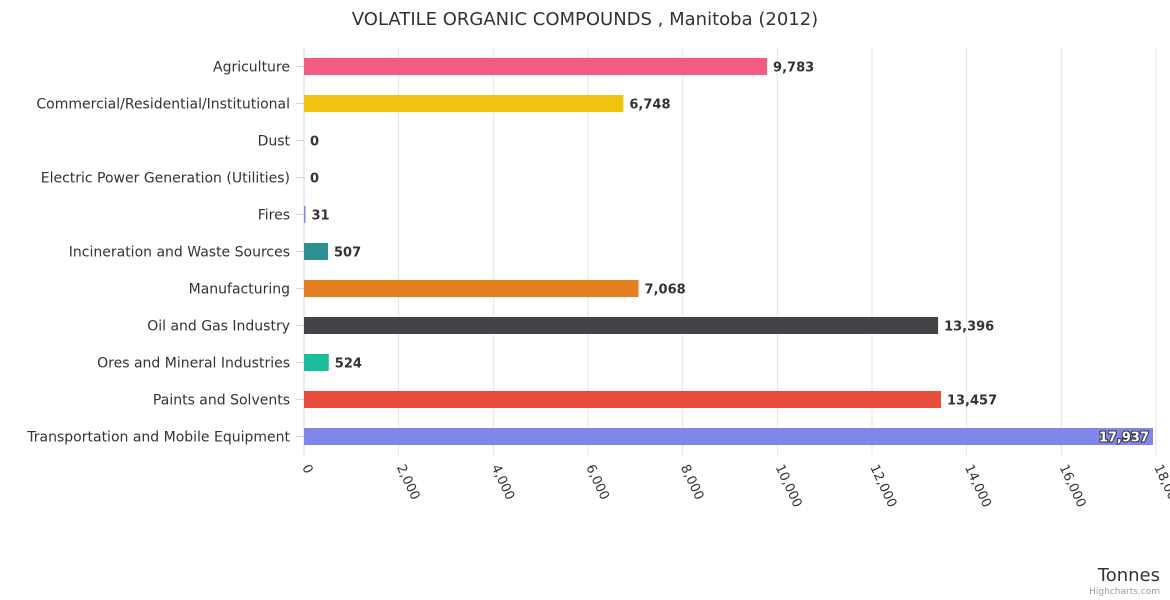 The width and height of the screenshot is (1170, 600). I want to click on data-label: 9,783, so click(793, 68).